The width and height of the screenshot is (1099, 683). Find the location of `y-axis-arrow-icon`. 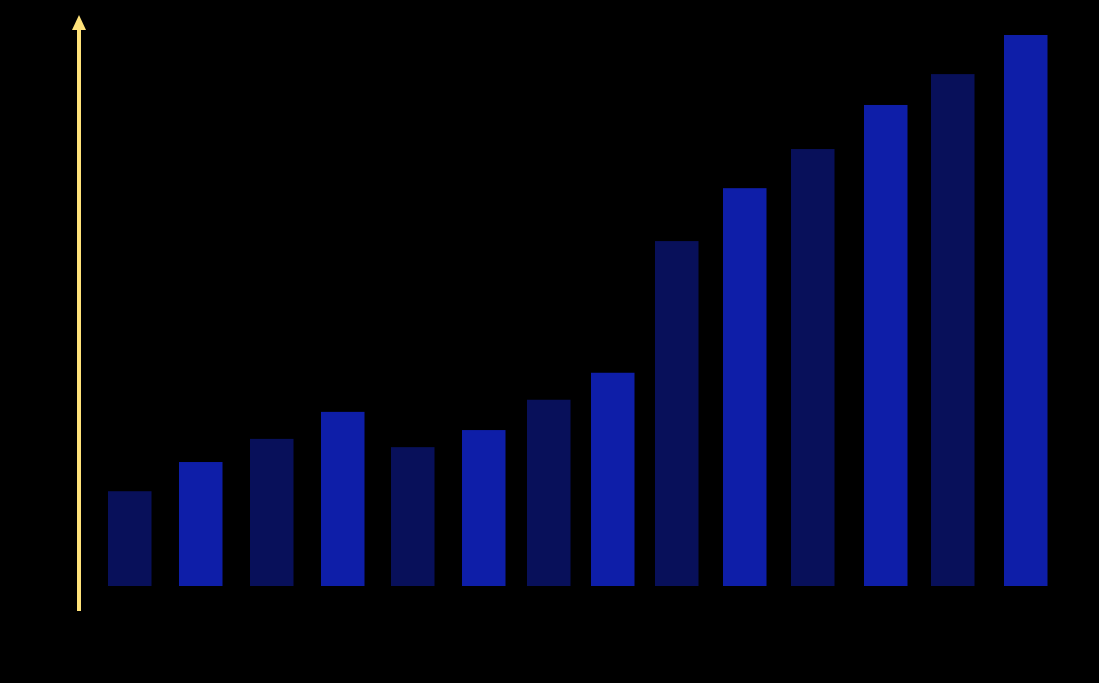

y-axis-arrow-icon is located at coordinates (79, 22).